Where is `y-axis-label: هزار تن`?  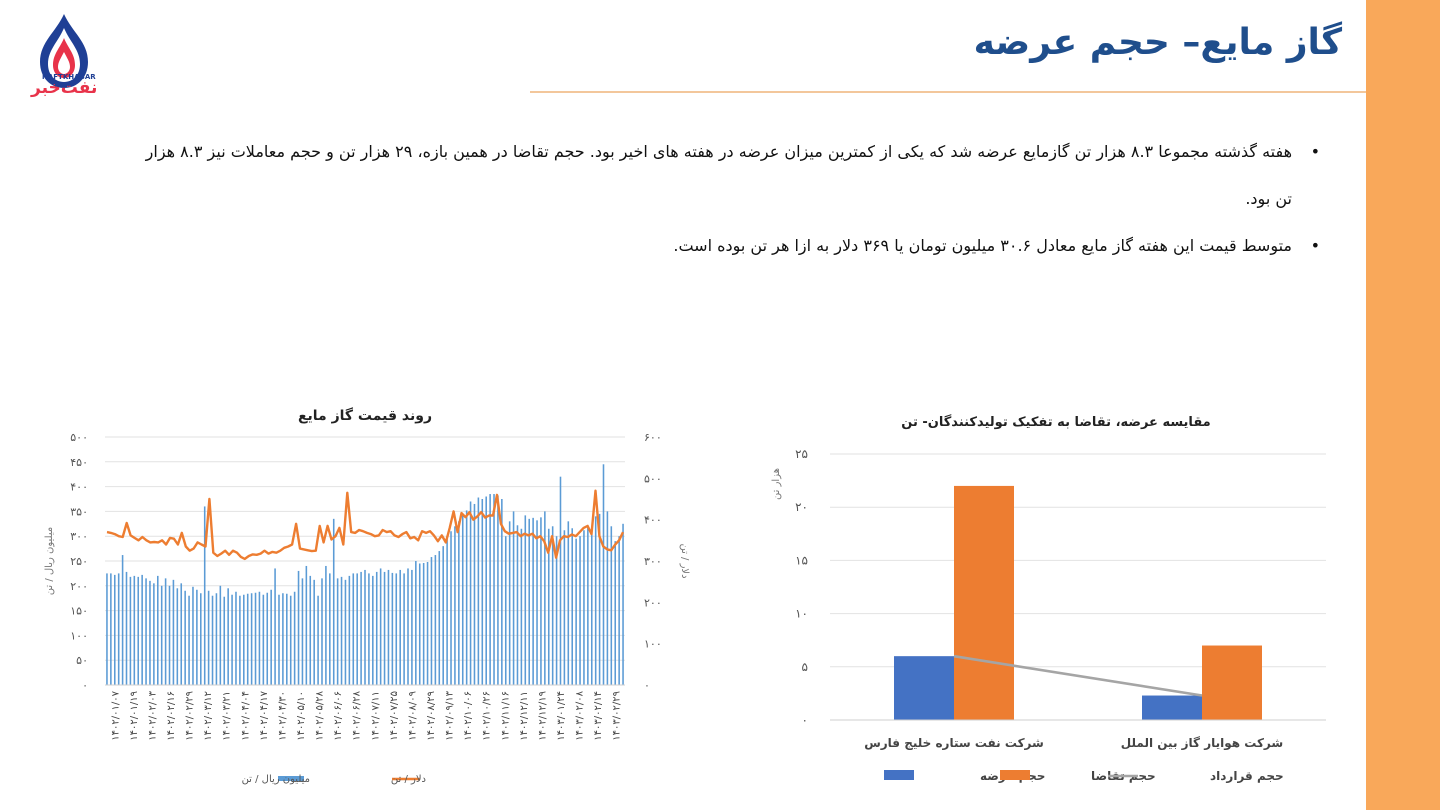 y-axis-label: هزار تن is located at coordinates (776, 484).